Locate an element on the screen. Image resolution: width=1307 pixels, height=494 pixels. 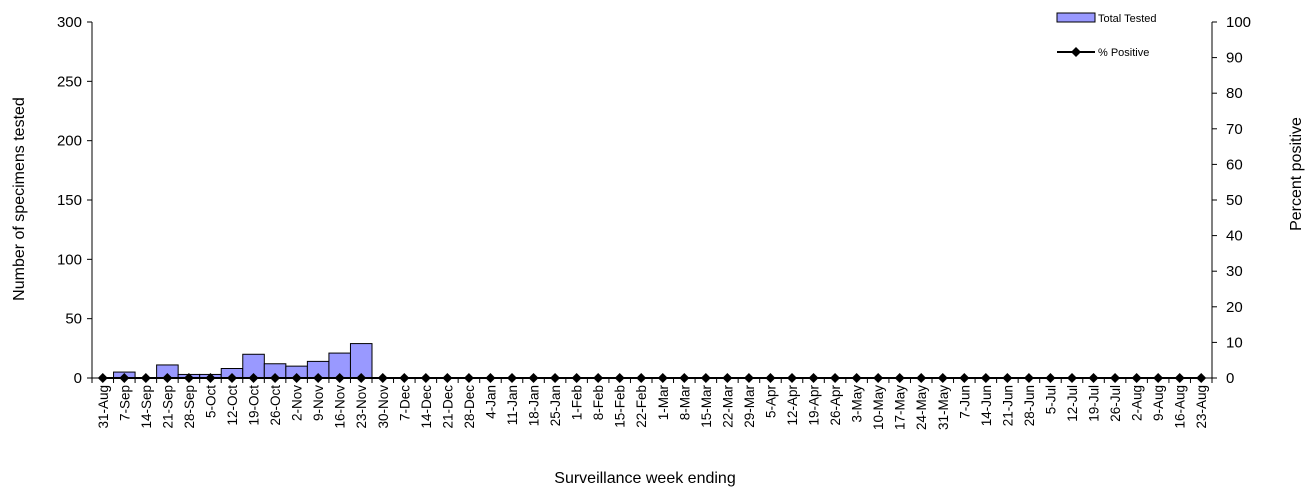
x-tick-label: 11-Jan is located at coordinates (512, 405).